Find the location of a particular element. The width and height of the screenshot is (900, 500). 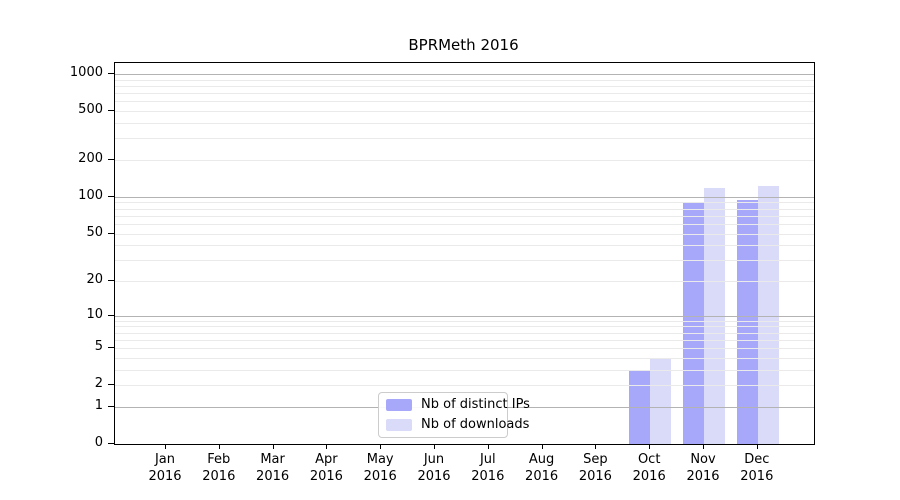

x-tick-label: Mar 2016 is located at coordinates (273, 468).